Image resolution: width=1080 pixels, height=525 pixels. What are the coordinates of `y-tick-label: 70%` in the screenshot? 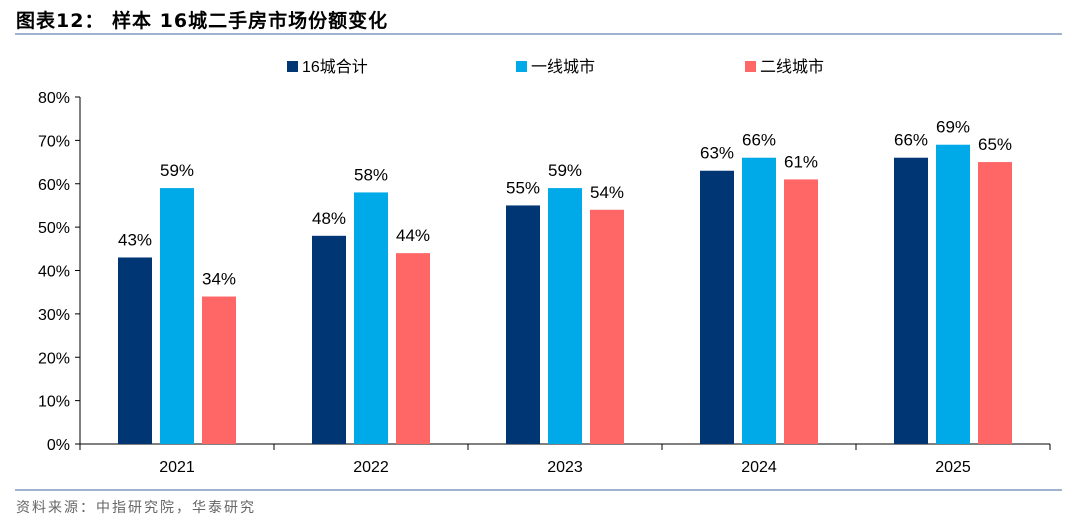 It's located at (54, 141).